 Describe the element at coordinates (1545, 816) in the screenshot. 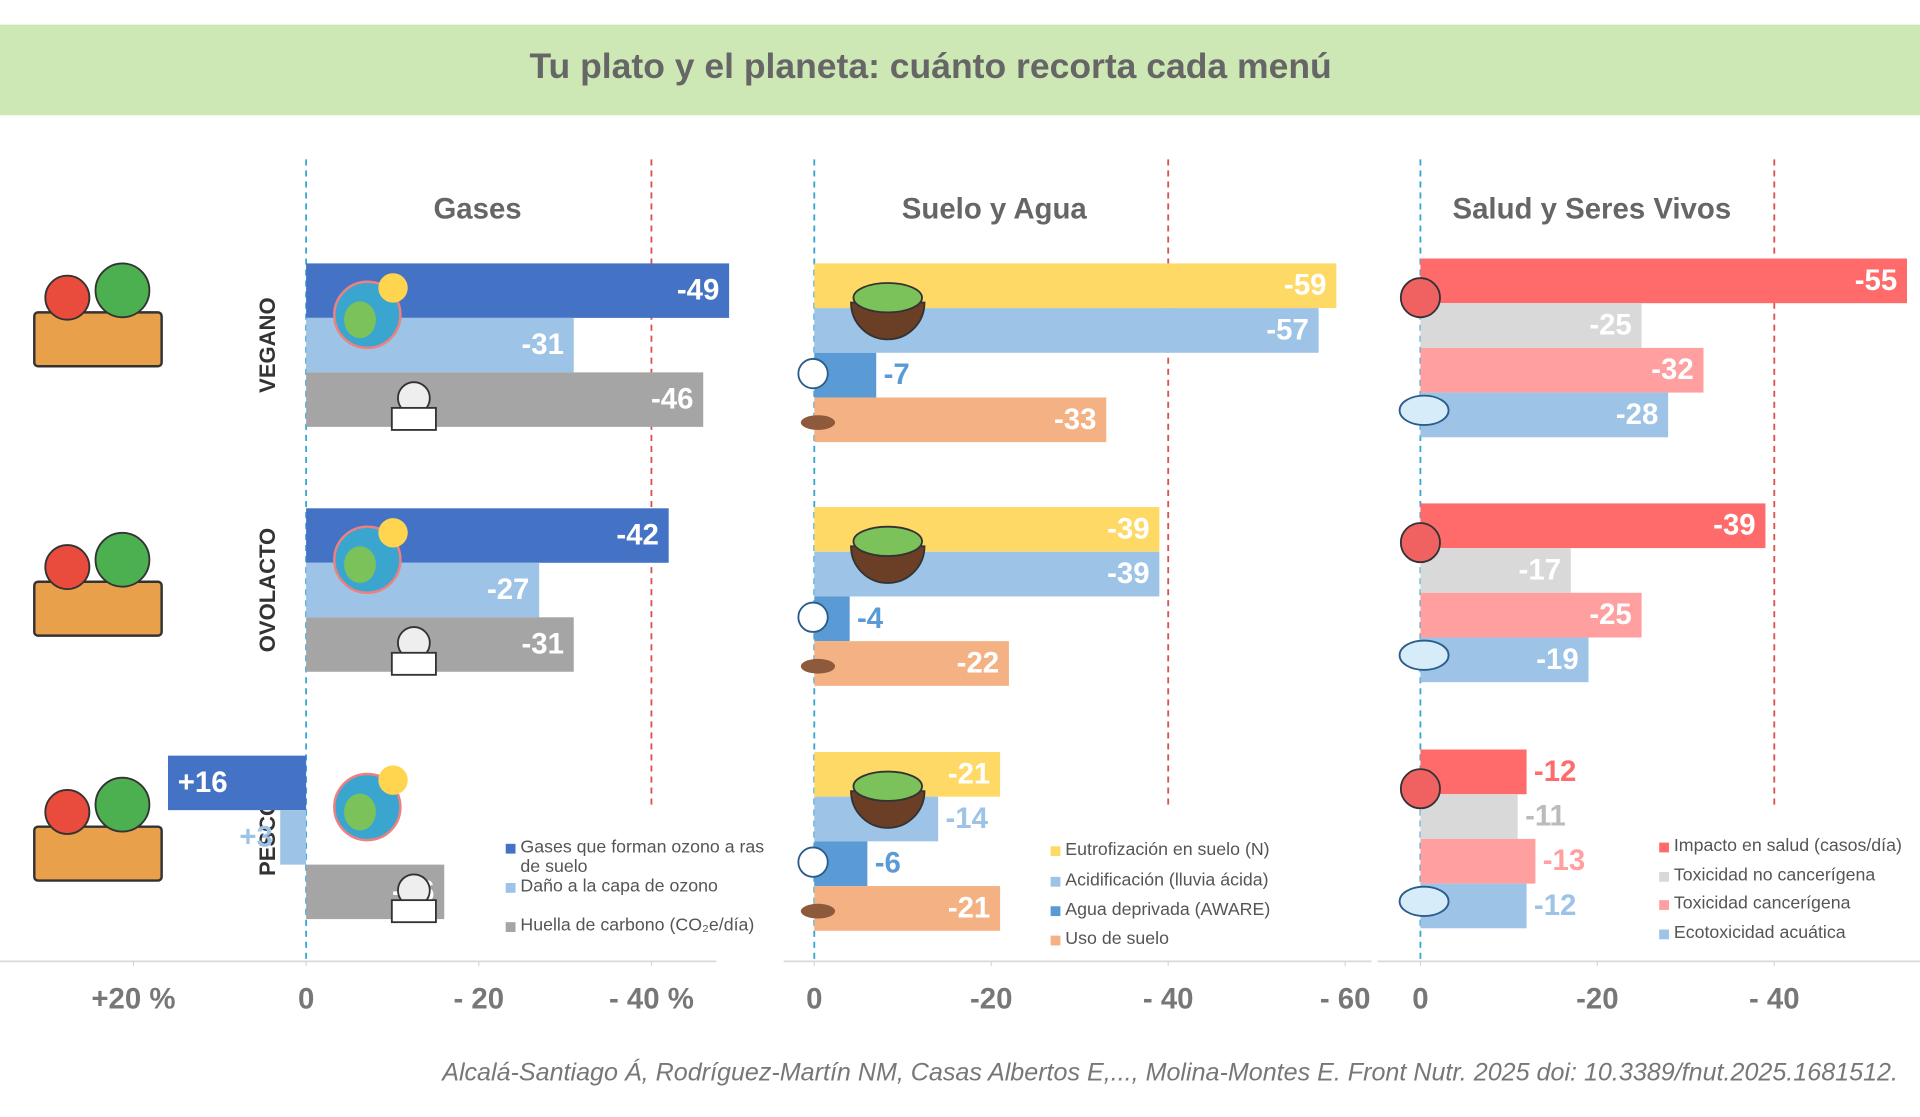

I see `value-label: -11` at that location.